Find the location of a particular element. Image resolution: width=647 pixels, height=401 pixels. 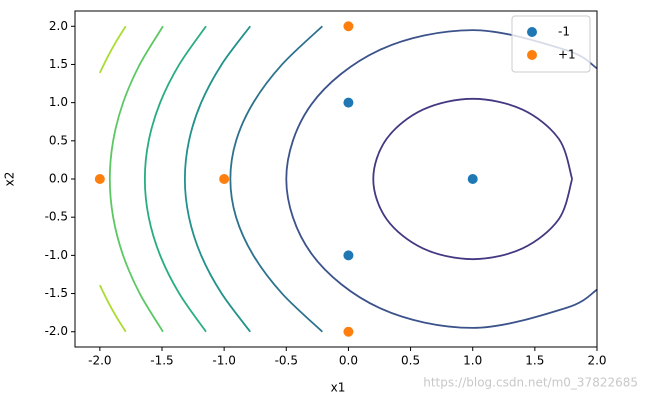

x-tick-label: 1.0 is located at coordinates (472, 361).